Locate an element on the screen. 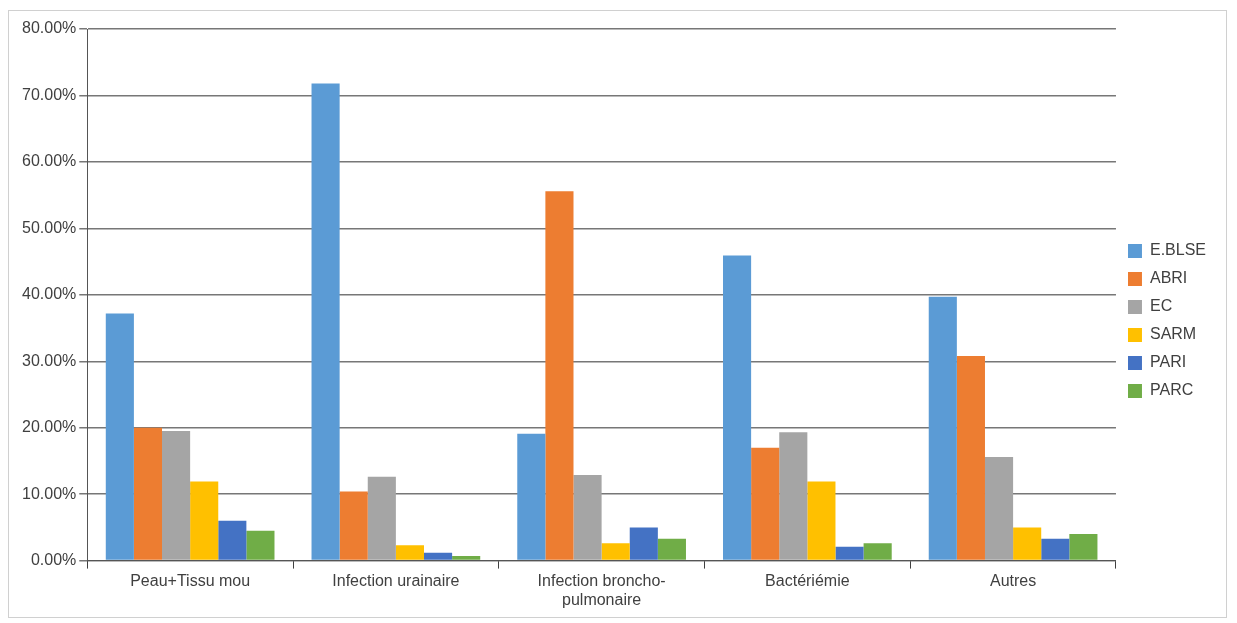  y-tick-label: 30.00% is located at coordinates (49, 360).